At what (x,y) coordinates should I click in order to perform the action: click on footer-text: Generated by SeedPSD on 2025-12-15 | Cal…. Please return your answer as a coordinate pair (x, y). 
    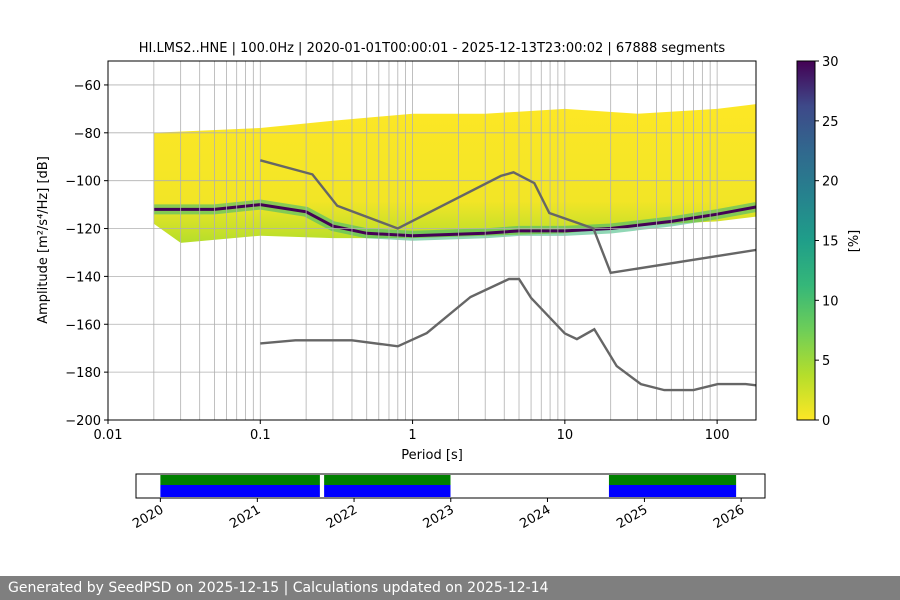
    Looking at the image, I should click on (278, 588).